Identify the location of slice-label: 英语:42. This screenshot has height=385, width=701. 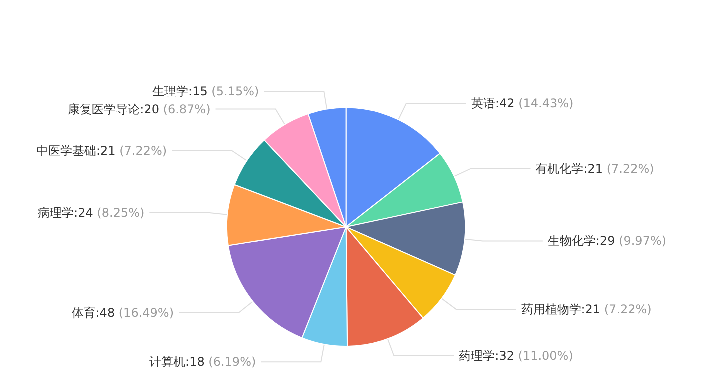
(493, 103).